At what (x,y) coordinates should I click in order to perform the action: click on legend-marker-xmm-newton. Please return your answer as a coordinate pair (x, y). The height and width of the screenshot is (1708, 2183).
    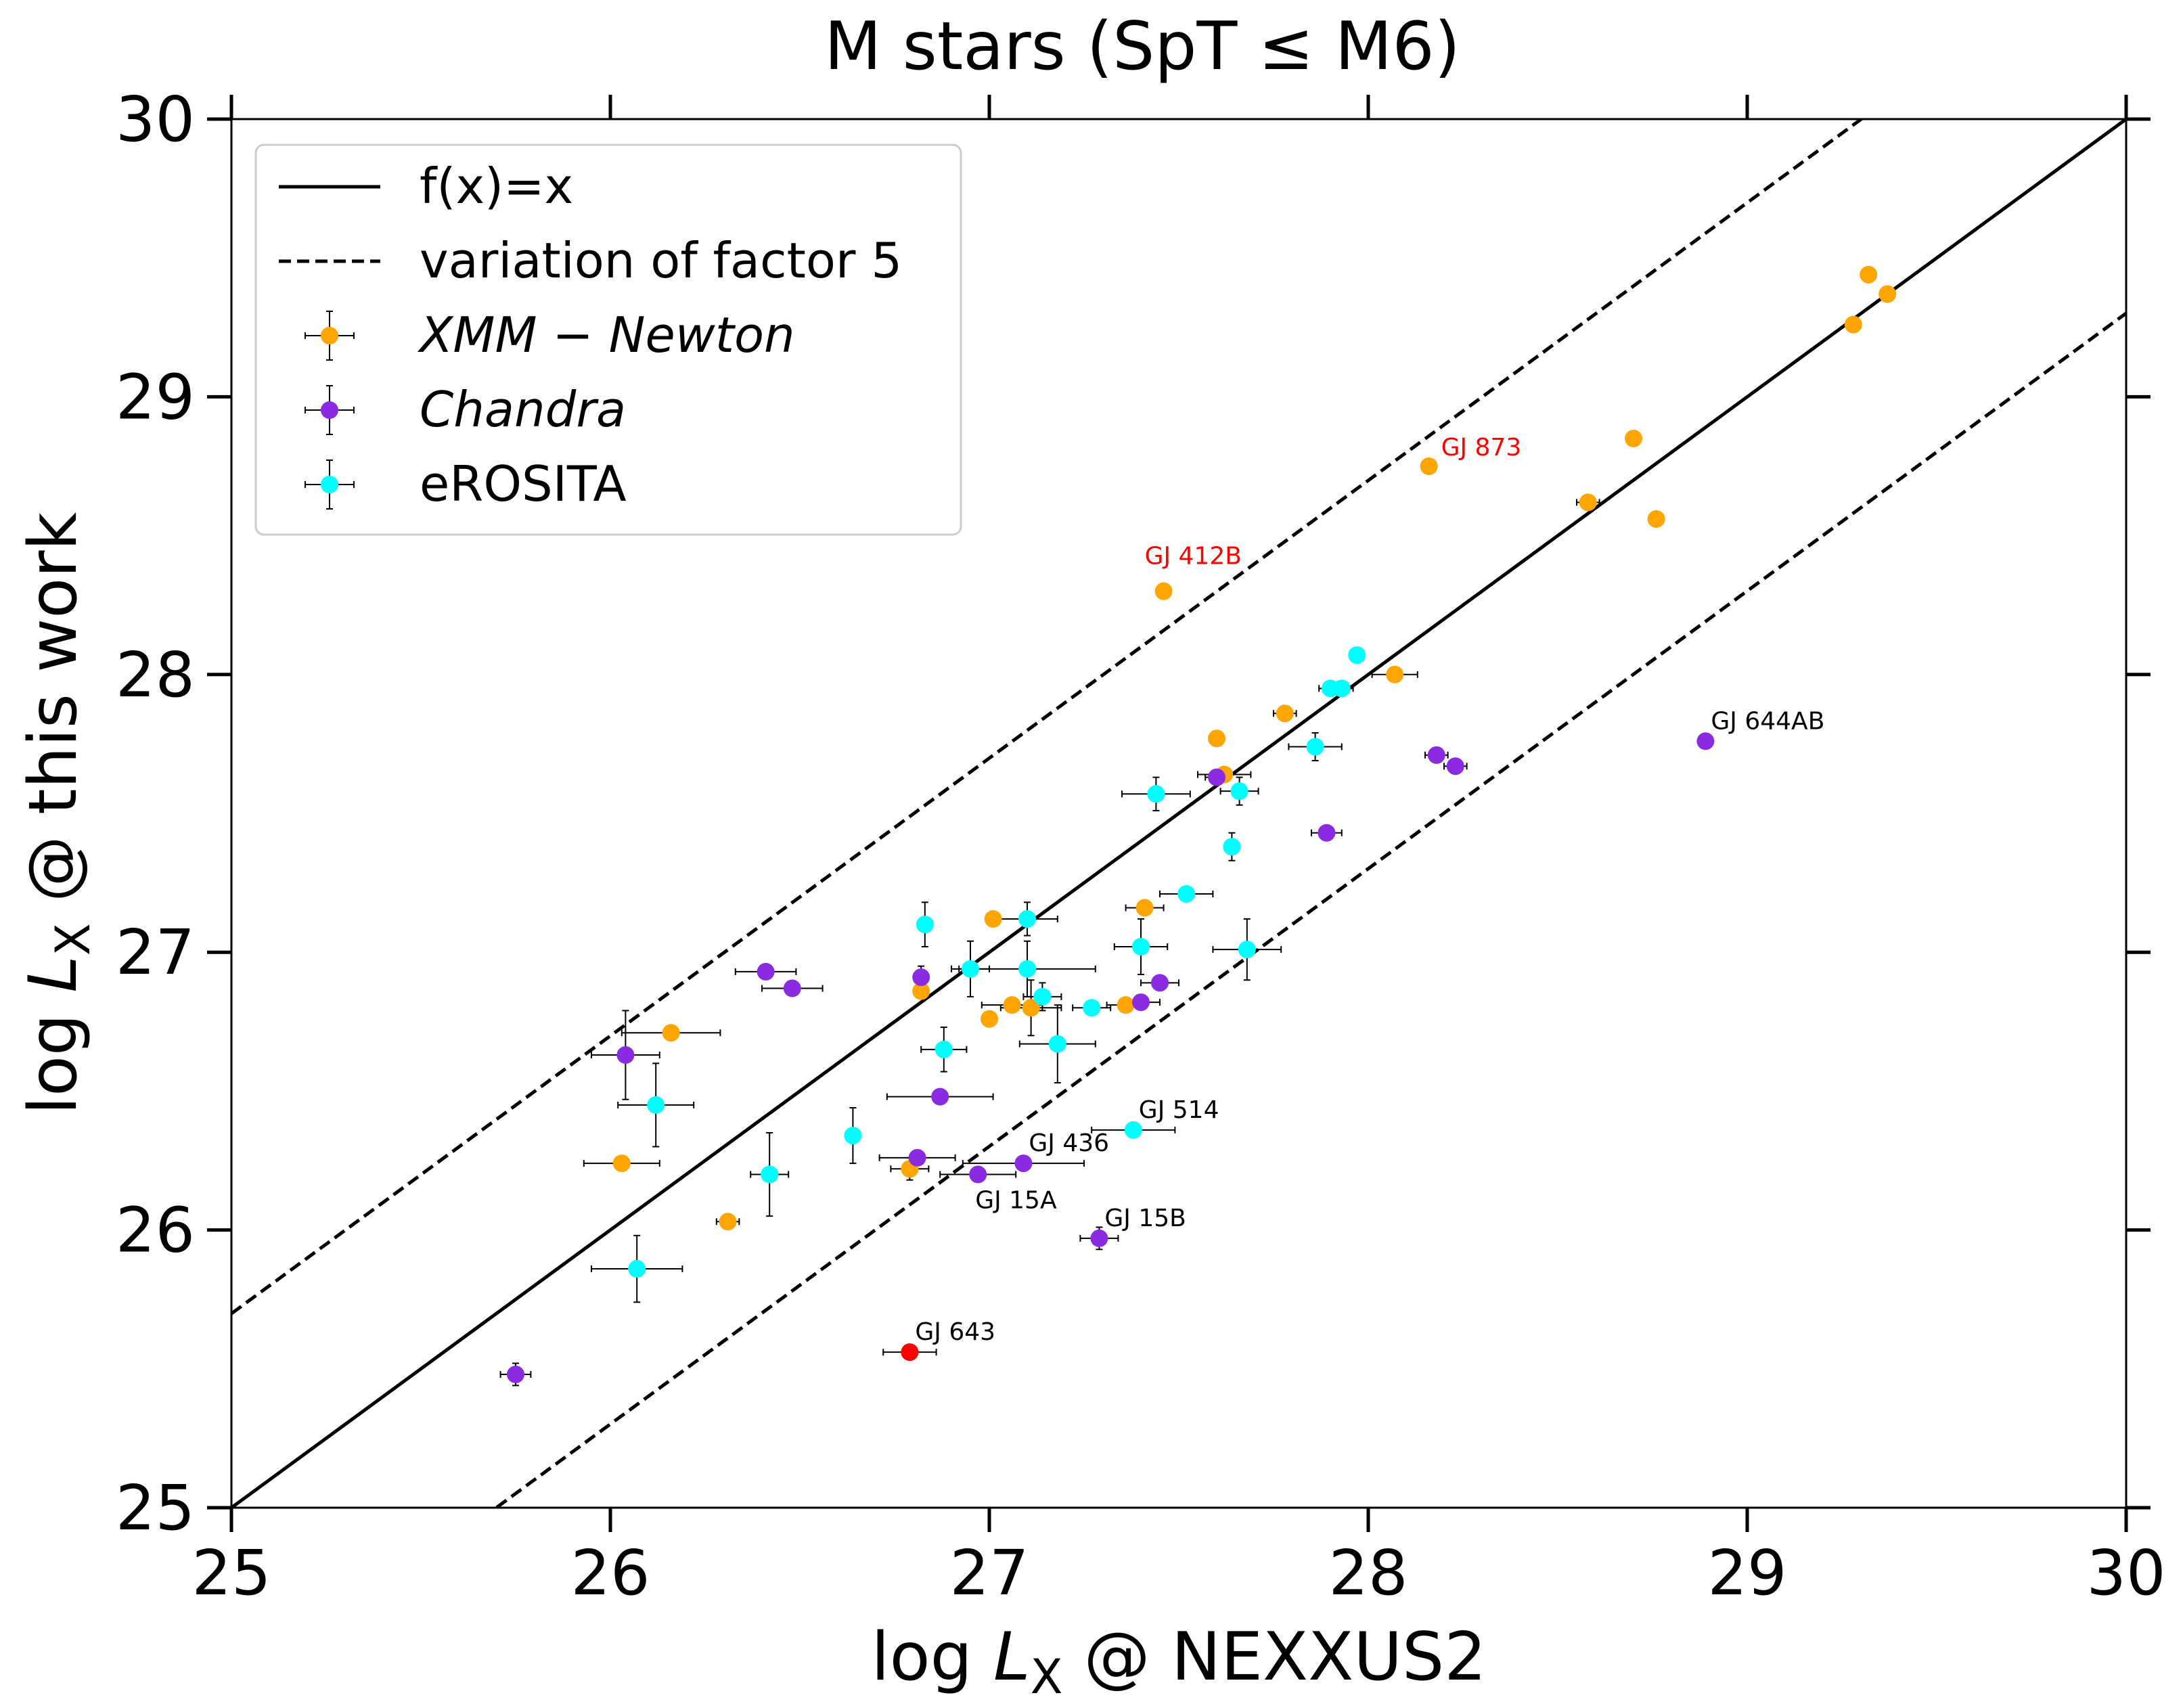
    Looking at the image, I should click on (329, 335).